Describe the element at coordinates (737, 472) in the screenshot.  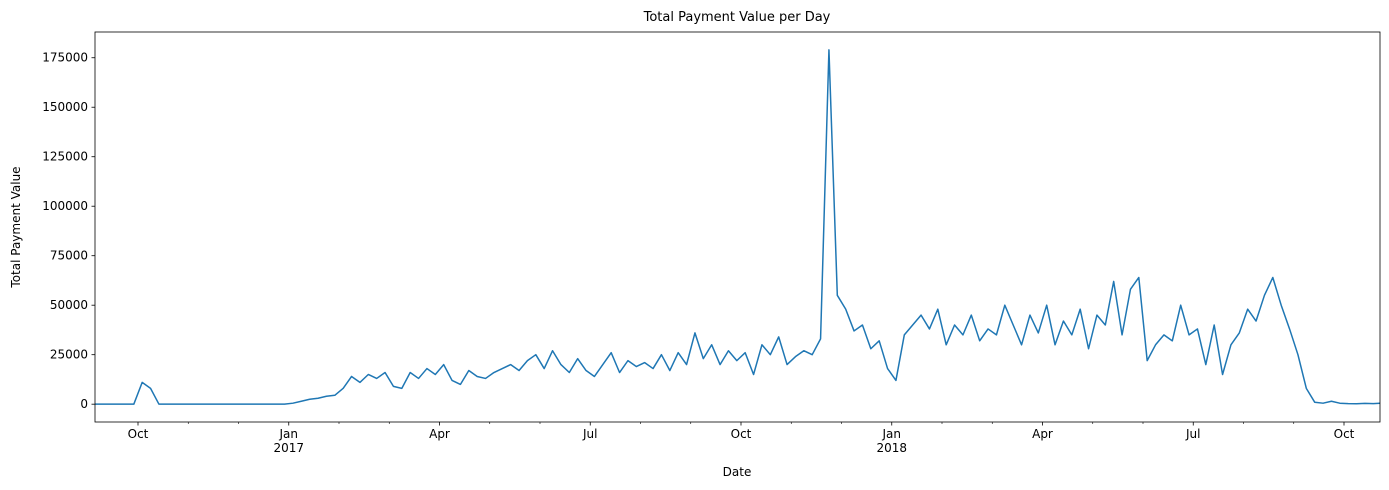
I see `x-axis-label: Date` at that location.